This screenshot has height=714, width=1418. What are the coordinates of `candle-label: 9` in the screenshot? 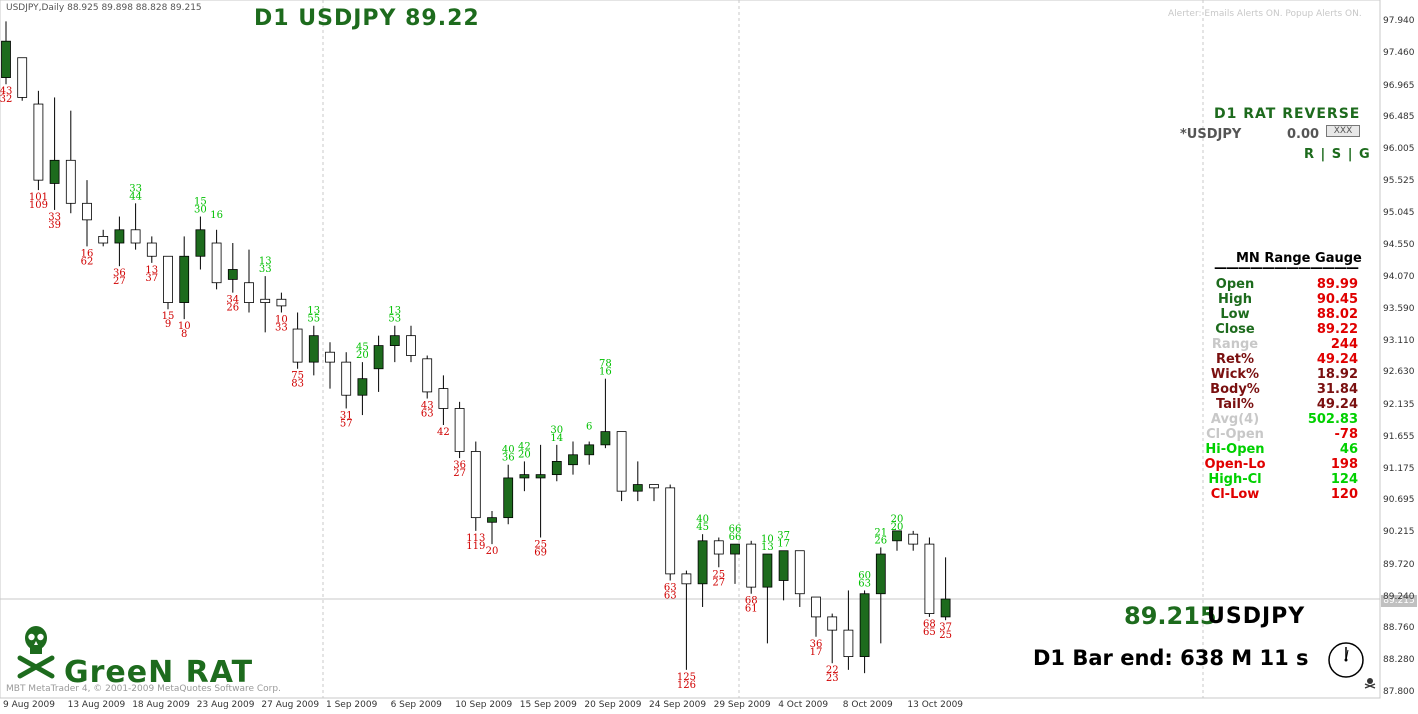 It's located at (168, 324).